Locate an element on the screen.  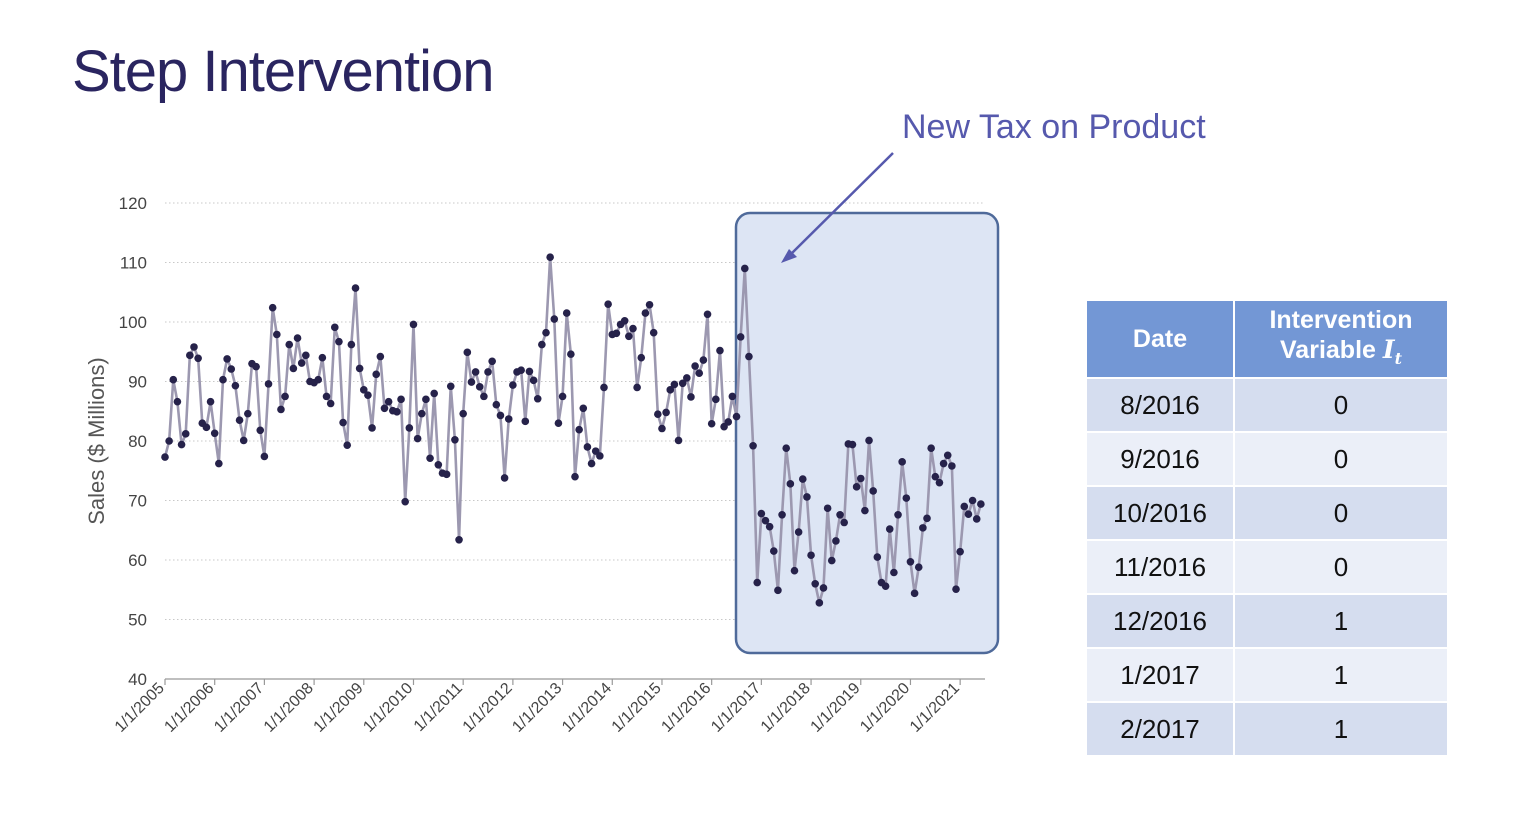
table-row: 8/2016 0 is located at coordinates (1267, 405).